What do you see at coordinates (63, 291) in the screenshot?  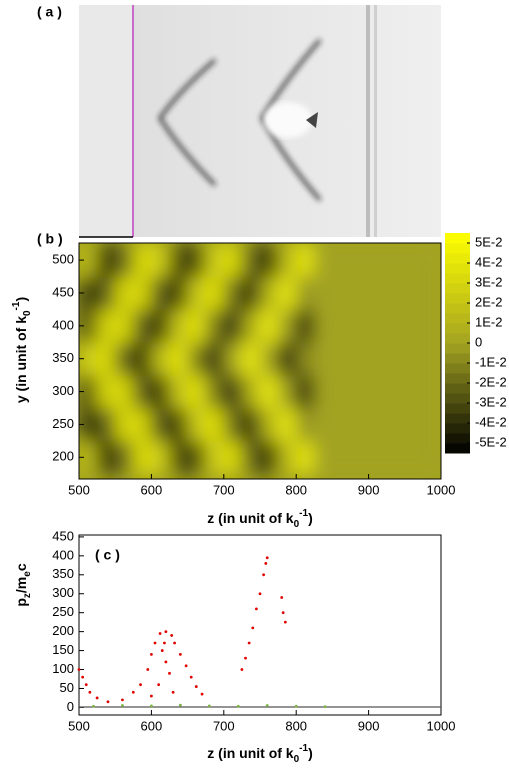 I see `y-tick-label: 450` at bounding box center [63, 291].